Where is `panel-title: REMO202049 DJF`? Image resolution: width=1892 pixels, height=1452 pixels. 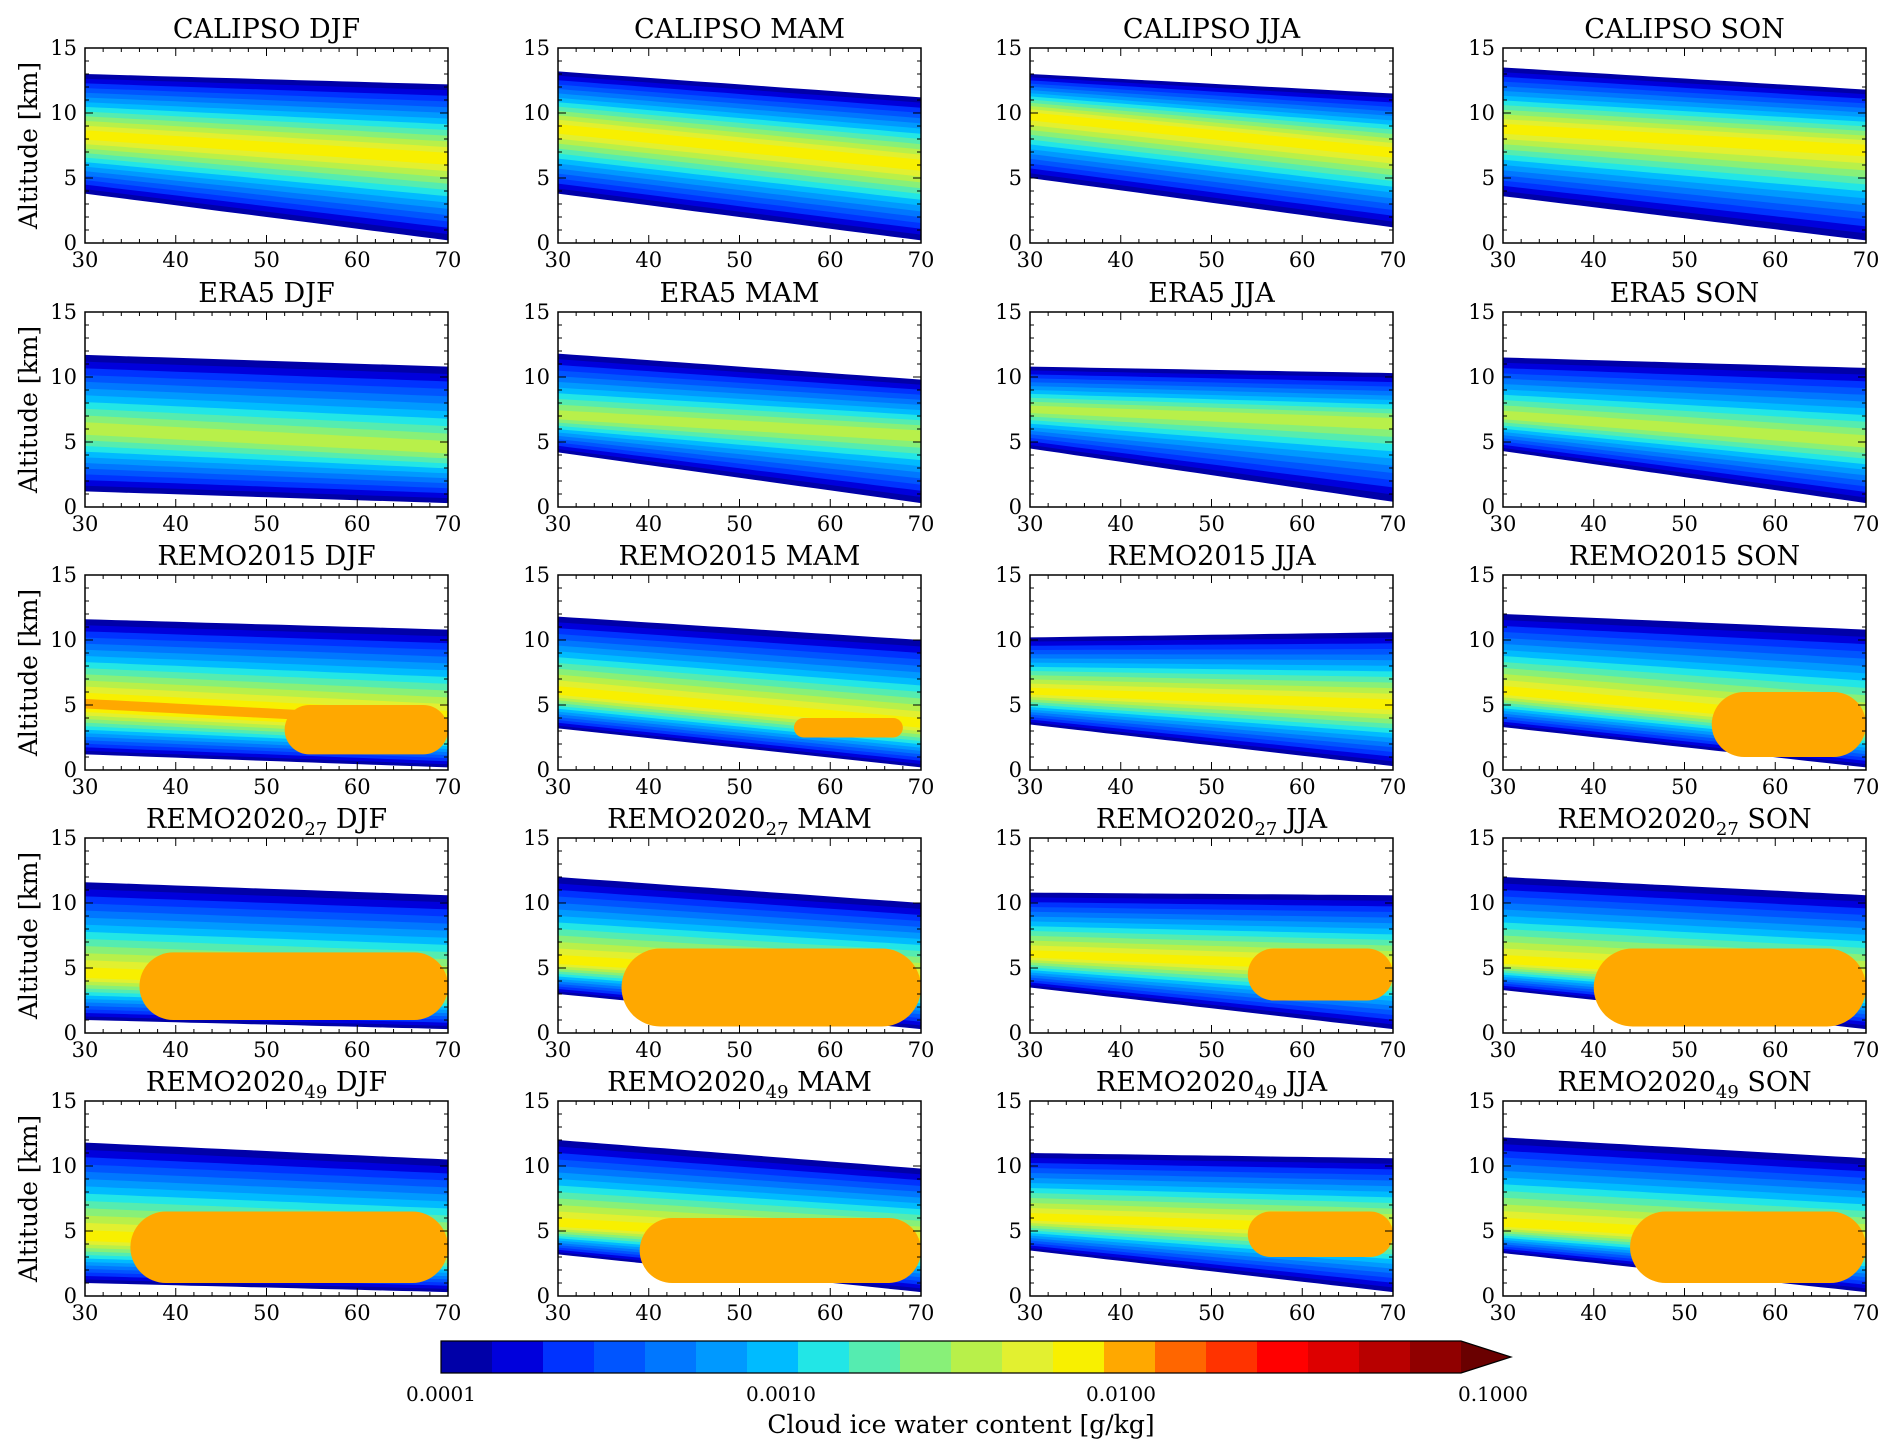
panel-title: REMO202049 DJF is located at coordinates (266, 1085).